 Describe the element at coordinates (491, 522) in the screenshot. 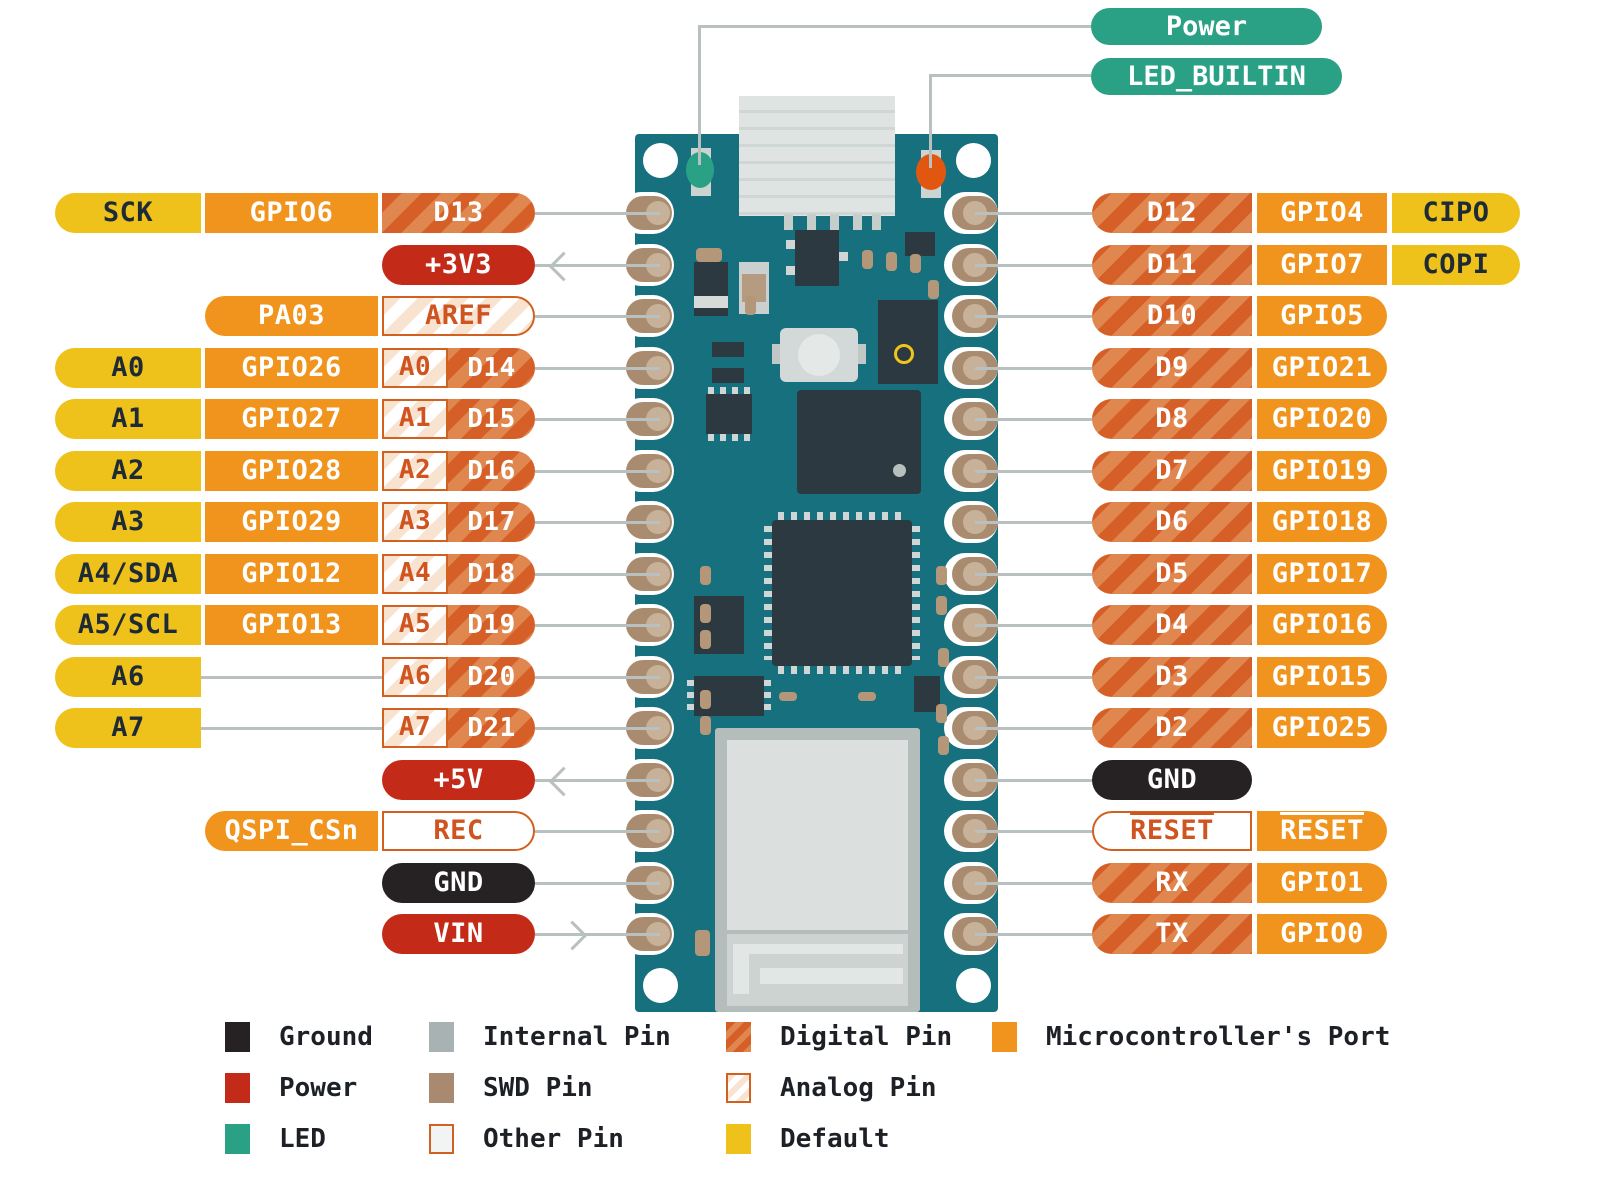

I see `digital-segment: D17` at that location.